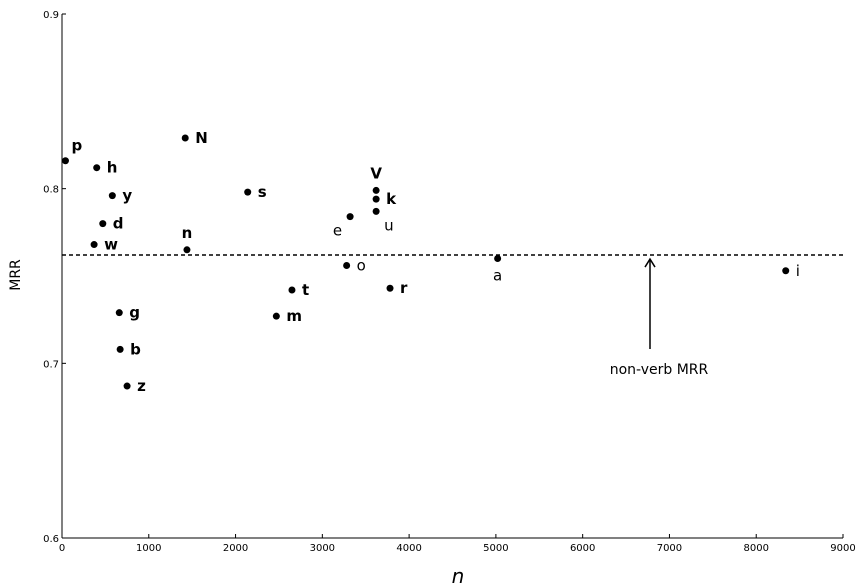 Image resolution: width=857 pixels, height=586 pixels. I want to click on annotation-group: non-verb MRR, so click(659, 317).